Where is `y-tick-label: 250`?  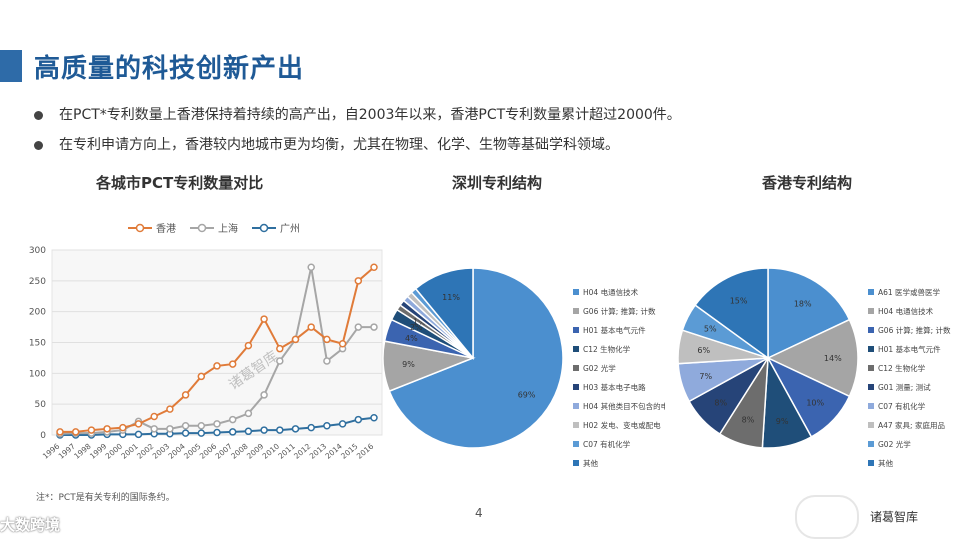 y-tick-label: 250 is located at coordinates (37, 282).